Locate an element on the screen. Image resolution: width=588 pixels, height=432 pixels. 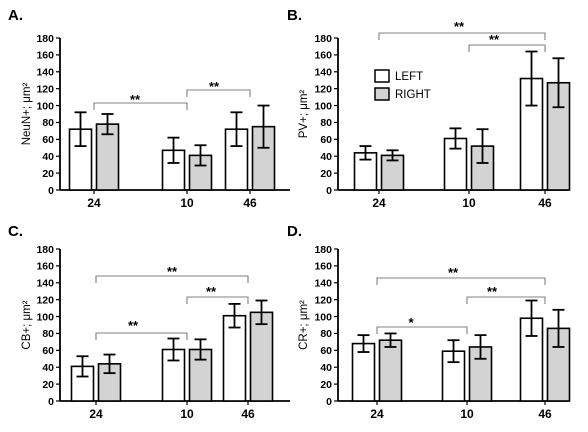
panel-label: A. is located at coordinates (15, 15).